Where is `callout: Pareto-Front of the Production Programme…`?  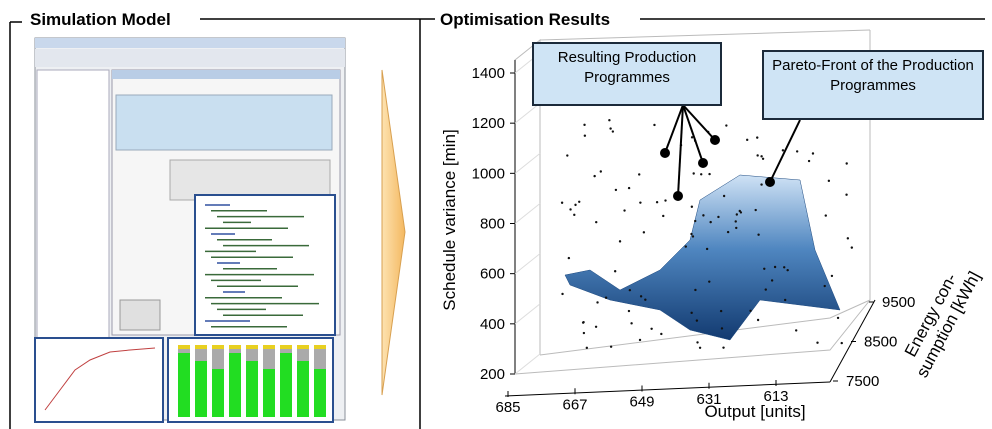
callout: Pareto-Front of the Production Programme… is located at coordinates (873, 85).